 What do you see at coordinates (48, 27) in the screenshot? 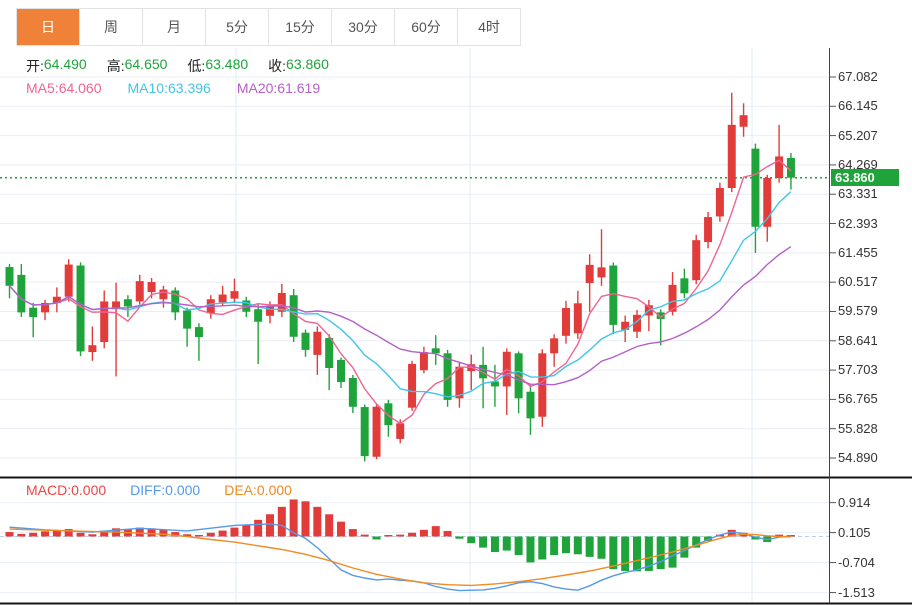
I see `tab-day: 日` at bounding box center [48, 27].